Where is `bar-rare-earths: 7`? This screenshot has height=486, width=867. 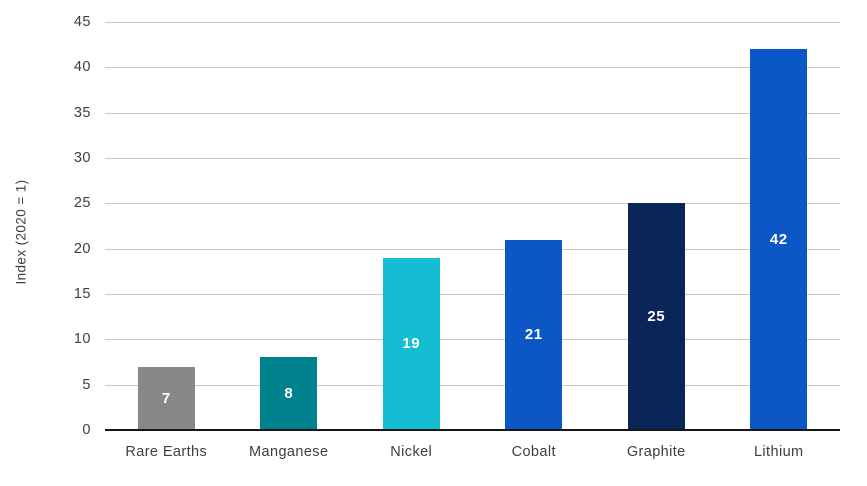
bar-rare-earths: 7 is located at coordinates (166, 398).